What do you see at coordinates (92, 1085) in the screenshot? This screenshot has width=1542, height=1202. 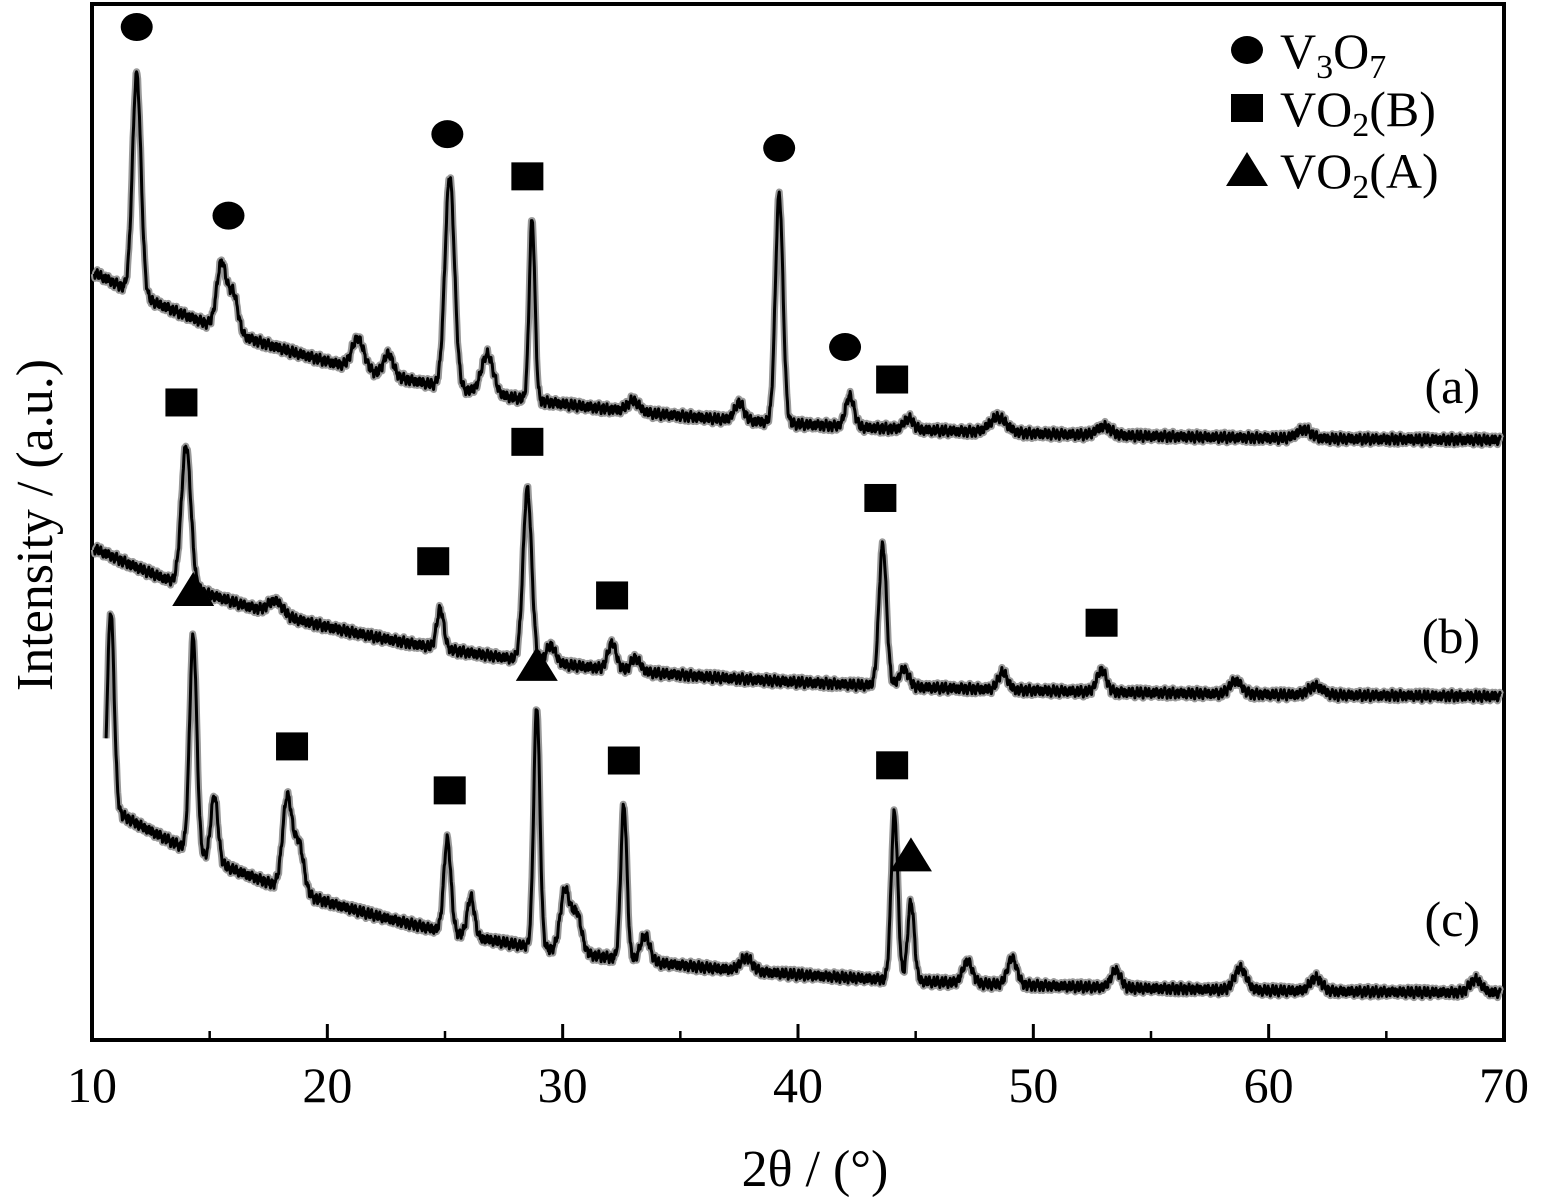 I see `x-tick-label: 10` at bounding box center [92, 1085].